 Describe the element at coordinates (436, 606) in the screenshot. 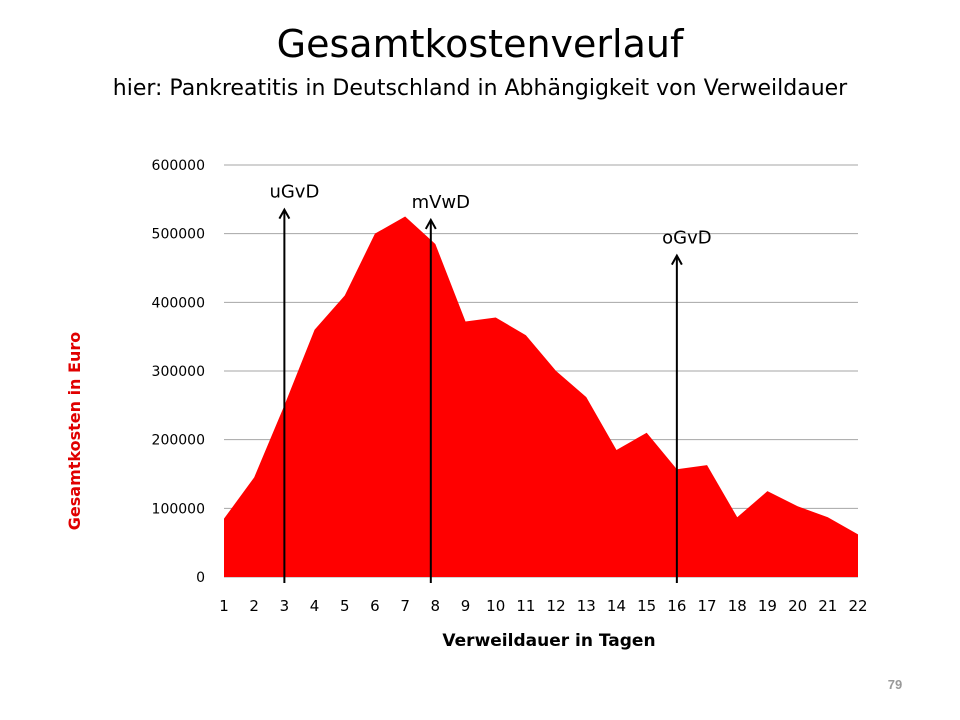

I see `x-tick-label: 8` at that location.